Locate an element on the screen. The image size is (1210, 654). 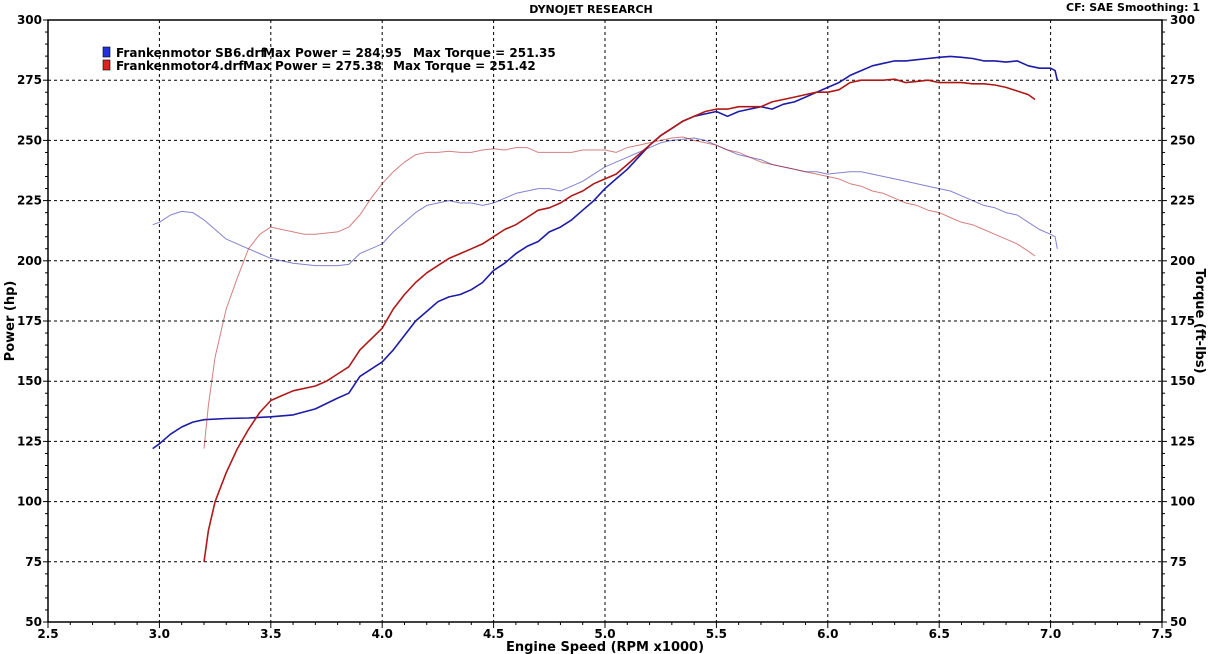
x-tick-label: 4.5 is located at coordinates (493, 634).